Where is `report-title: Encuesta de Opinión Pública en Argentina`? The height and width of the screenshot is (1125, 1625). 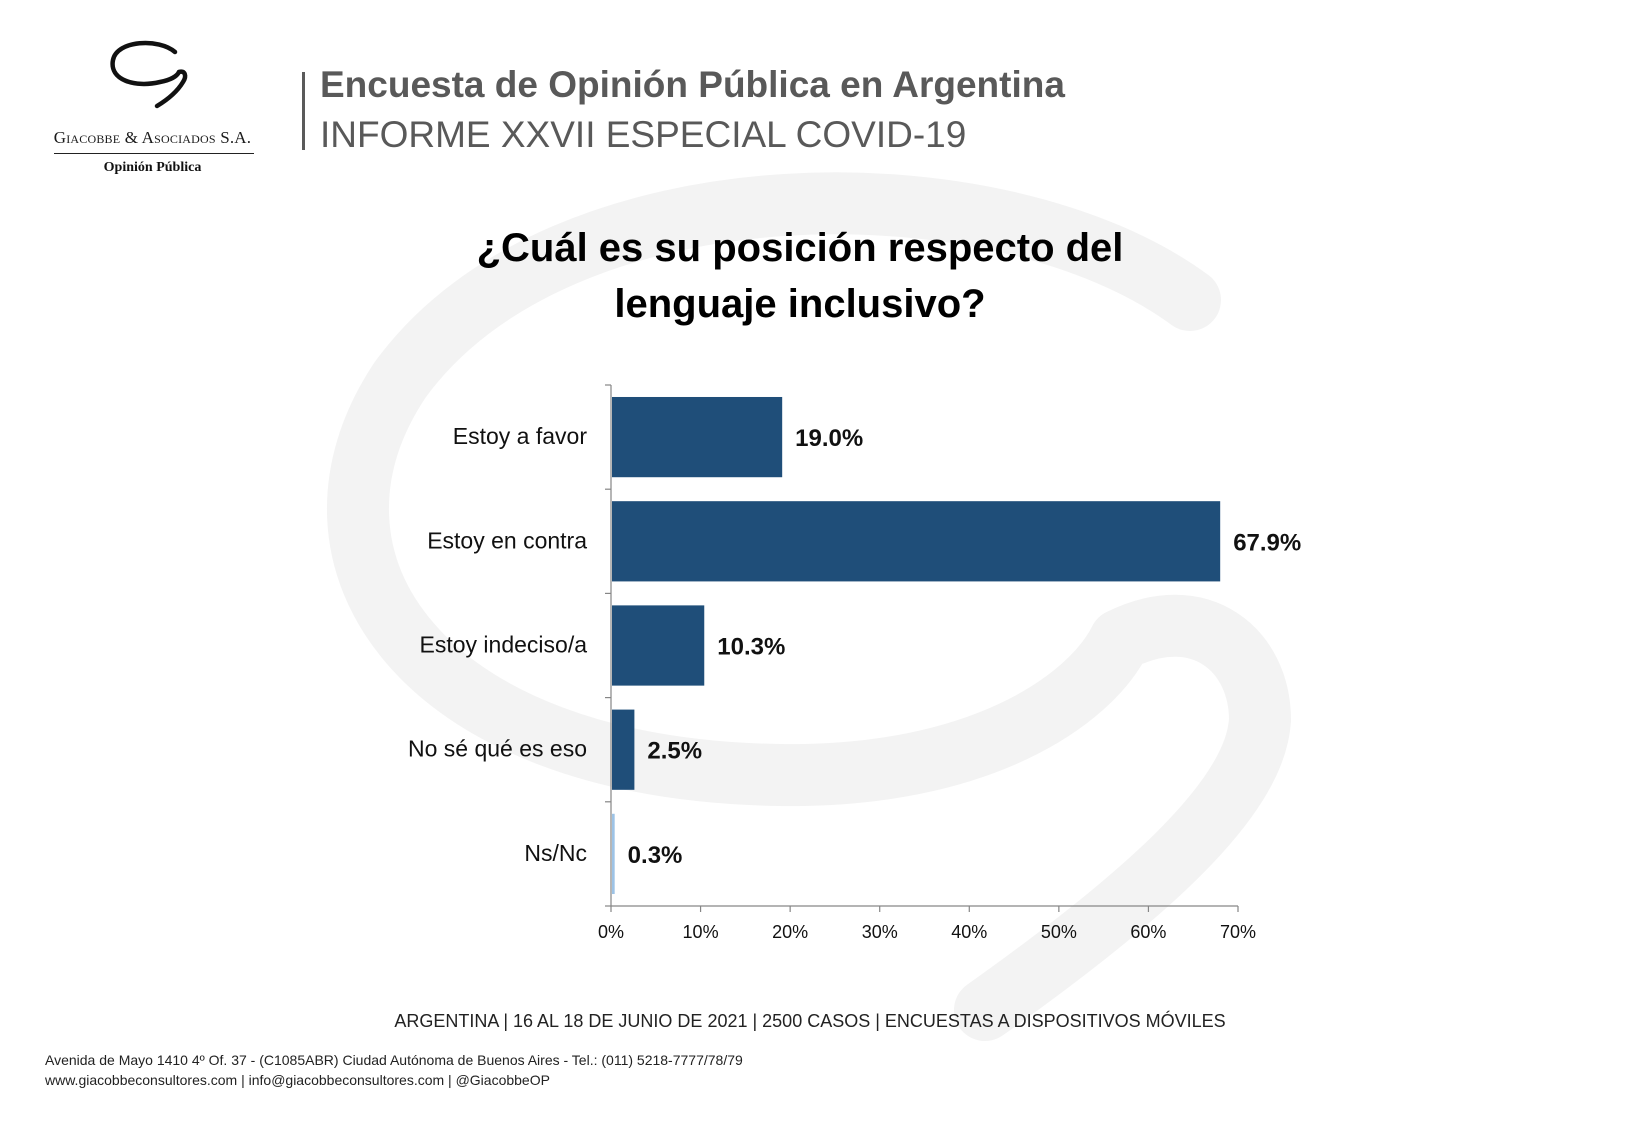 report-title: Encuesta de Opinión Pública en Argentina is located at coordinates (692, 84).